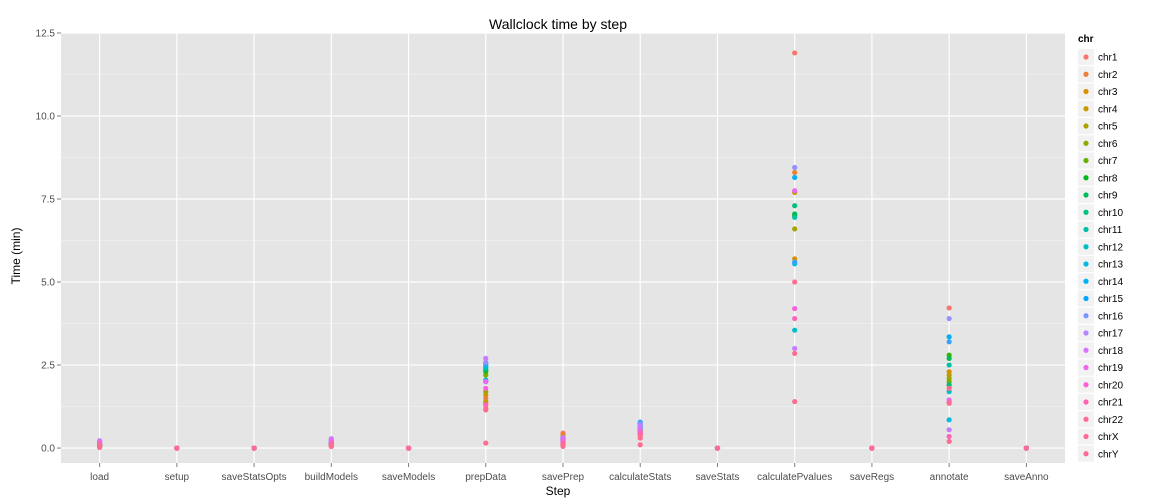 The width and height of the screenshot is (1152, 504). Describe the element at coordinates (1108, 178) in the screenshot. I see `legend-label: chr8` at that location.